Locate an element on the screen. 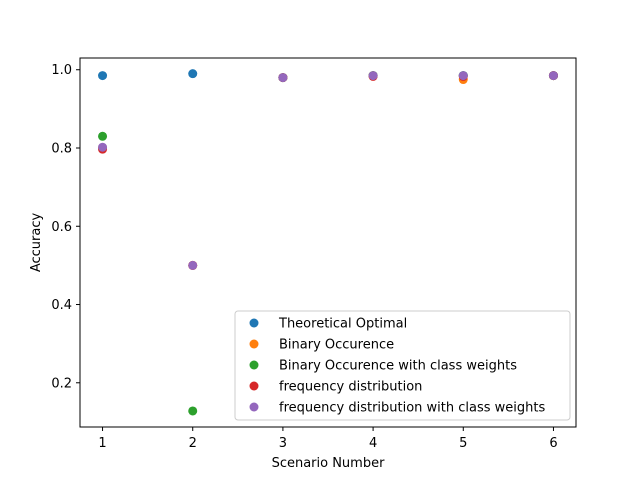 The width and height of the screenshot is (640, 480). legend-label: Theoretical Optimal is located at coordinates (342, 324).